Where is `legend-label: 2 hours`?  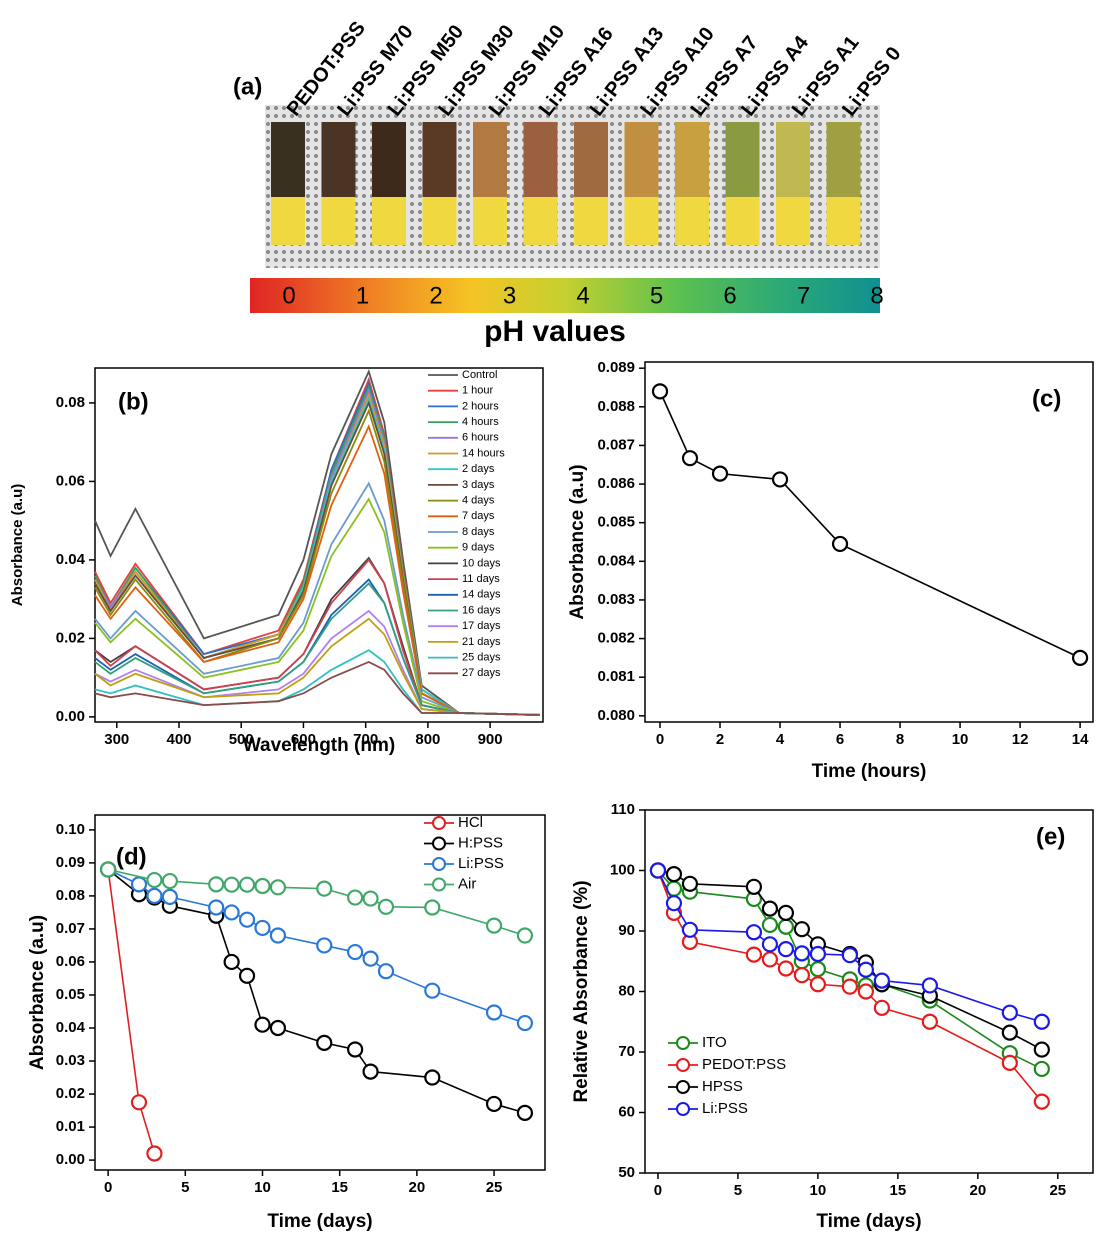
legend-label: 2 hours is located at coordinates (480, 406).